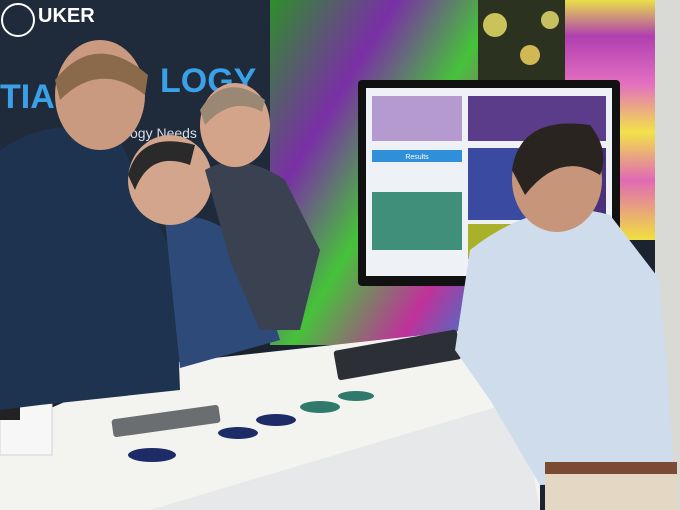 The image size is (680, 510). What do you see at coordinates (161, 165) in the screenshot?
I see `person-middle-hair` at bounding box center [161, 165].